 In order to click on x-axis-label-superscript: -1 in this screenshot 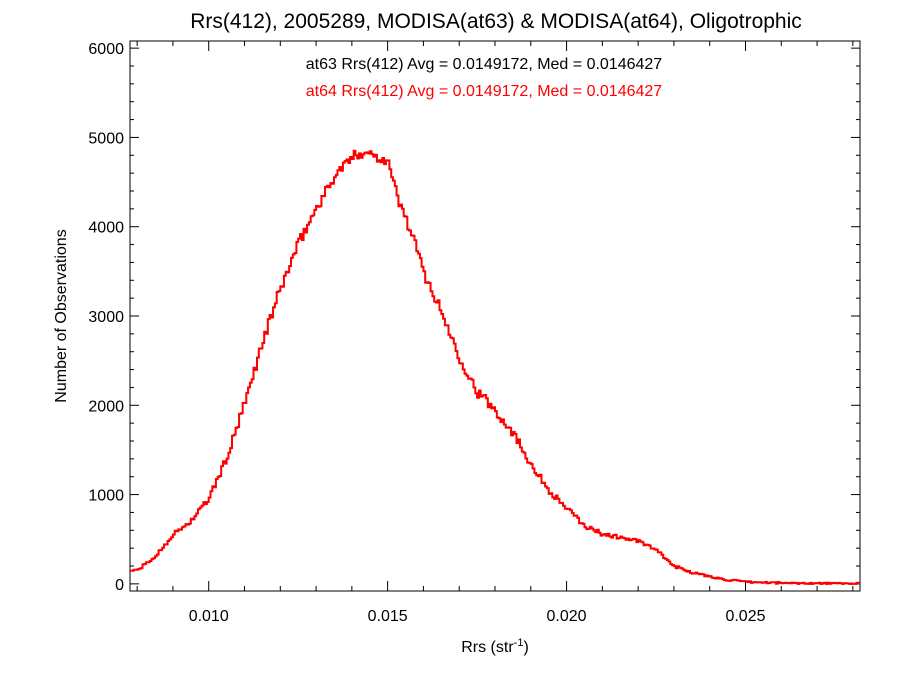, I will do `click(519, 643)`.